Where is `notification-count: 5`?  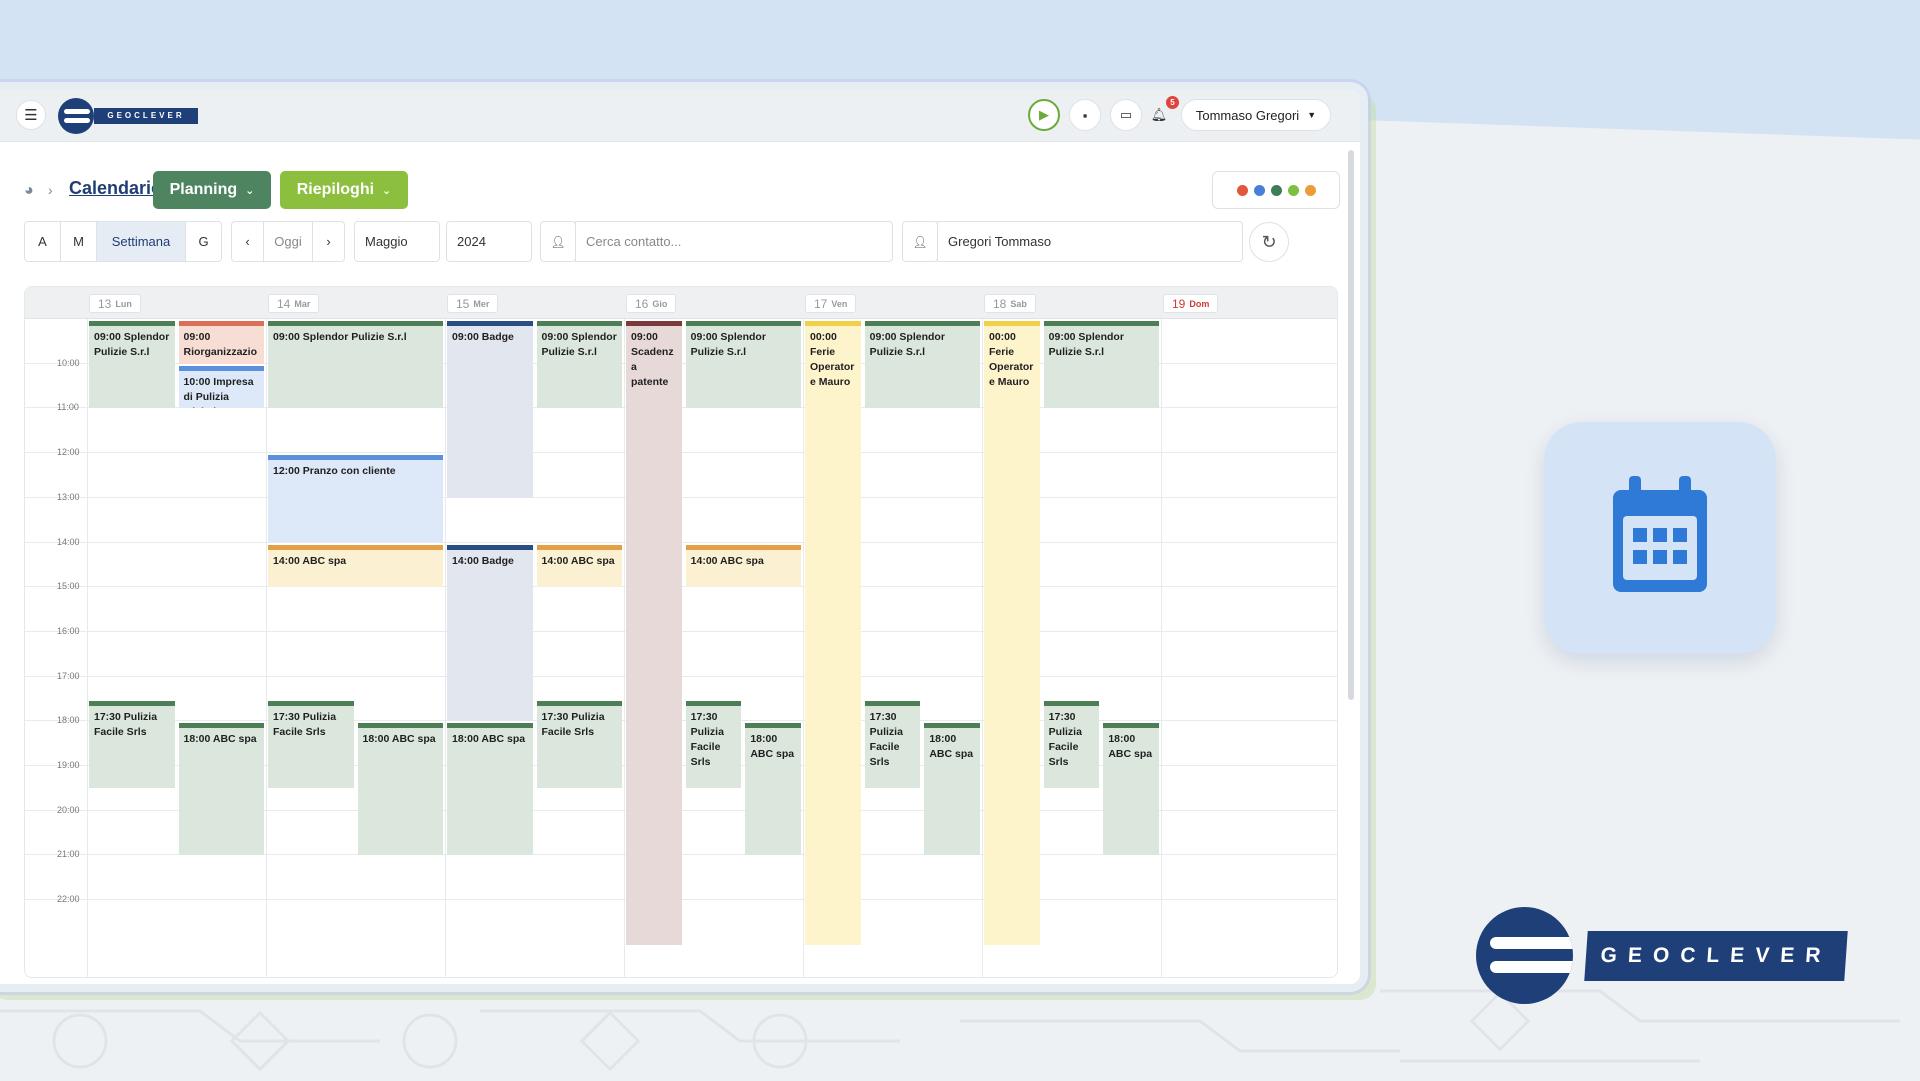 notification-count: 5 is located at coordinates (1172, 102).